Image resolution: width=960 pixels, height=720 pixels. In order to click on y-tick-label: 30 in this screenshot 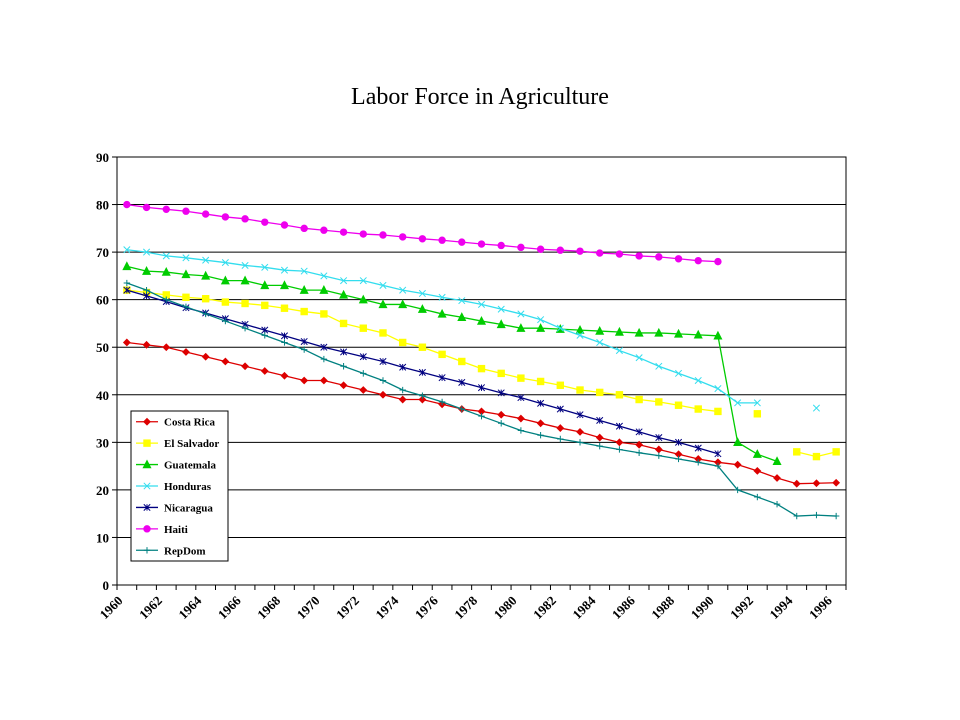, I will do `click(102, 442)`.